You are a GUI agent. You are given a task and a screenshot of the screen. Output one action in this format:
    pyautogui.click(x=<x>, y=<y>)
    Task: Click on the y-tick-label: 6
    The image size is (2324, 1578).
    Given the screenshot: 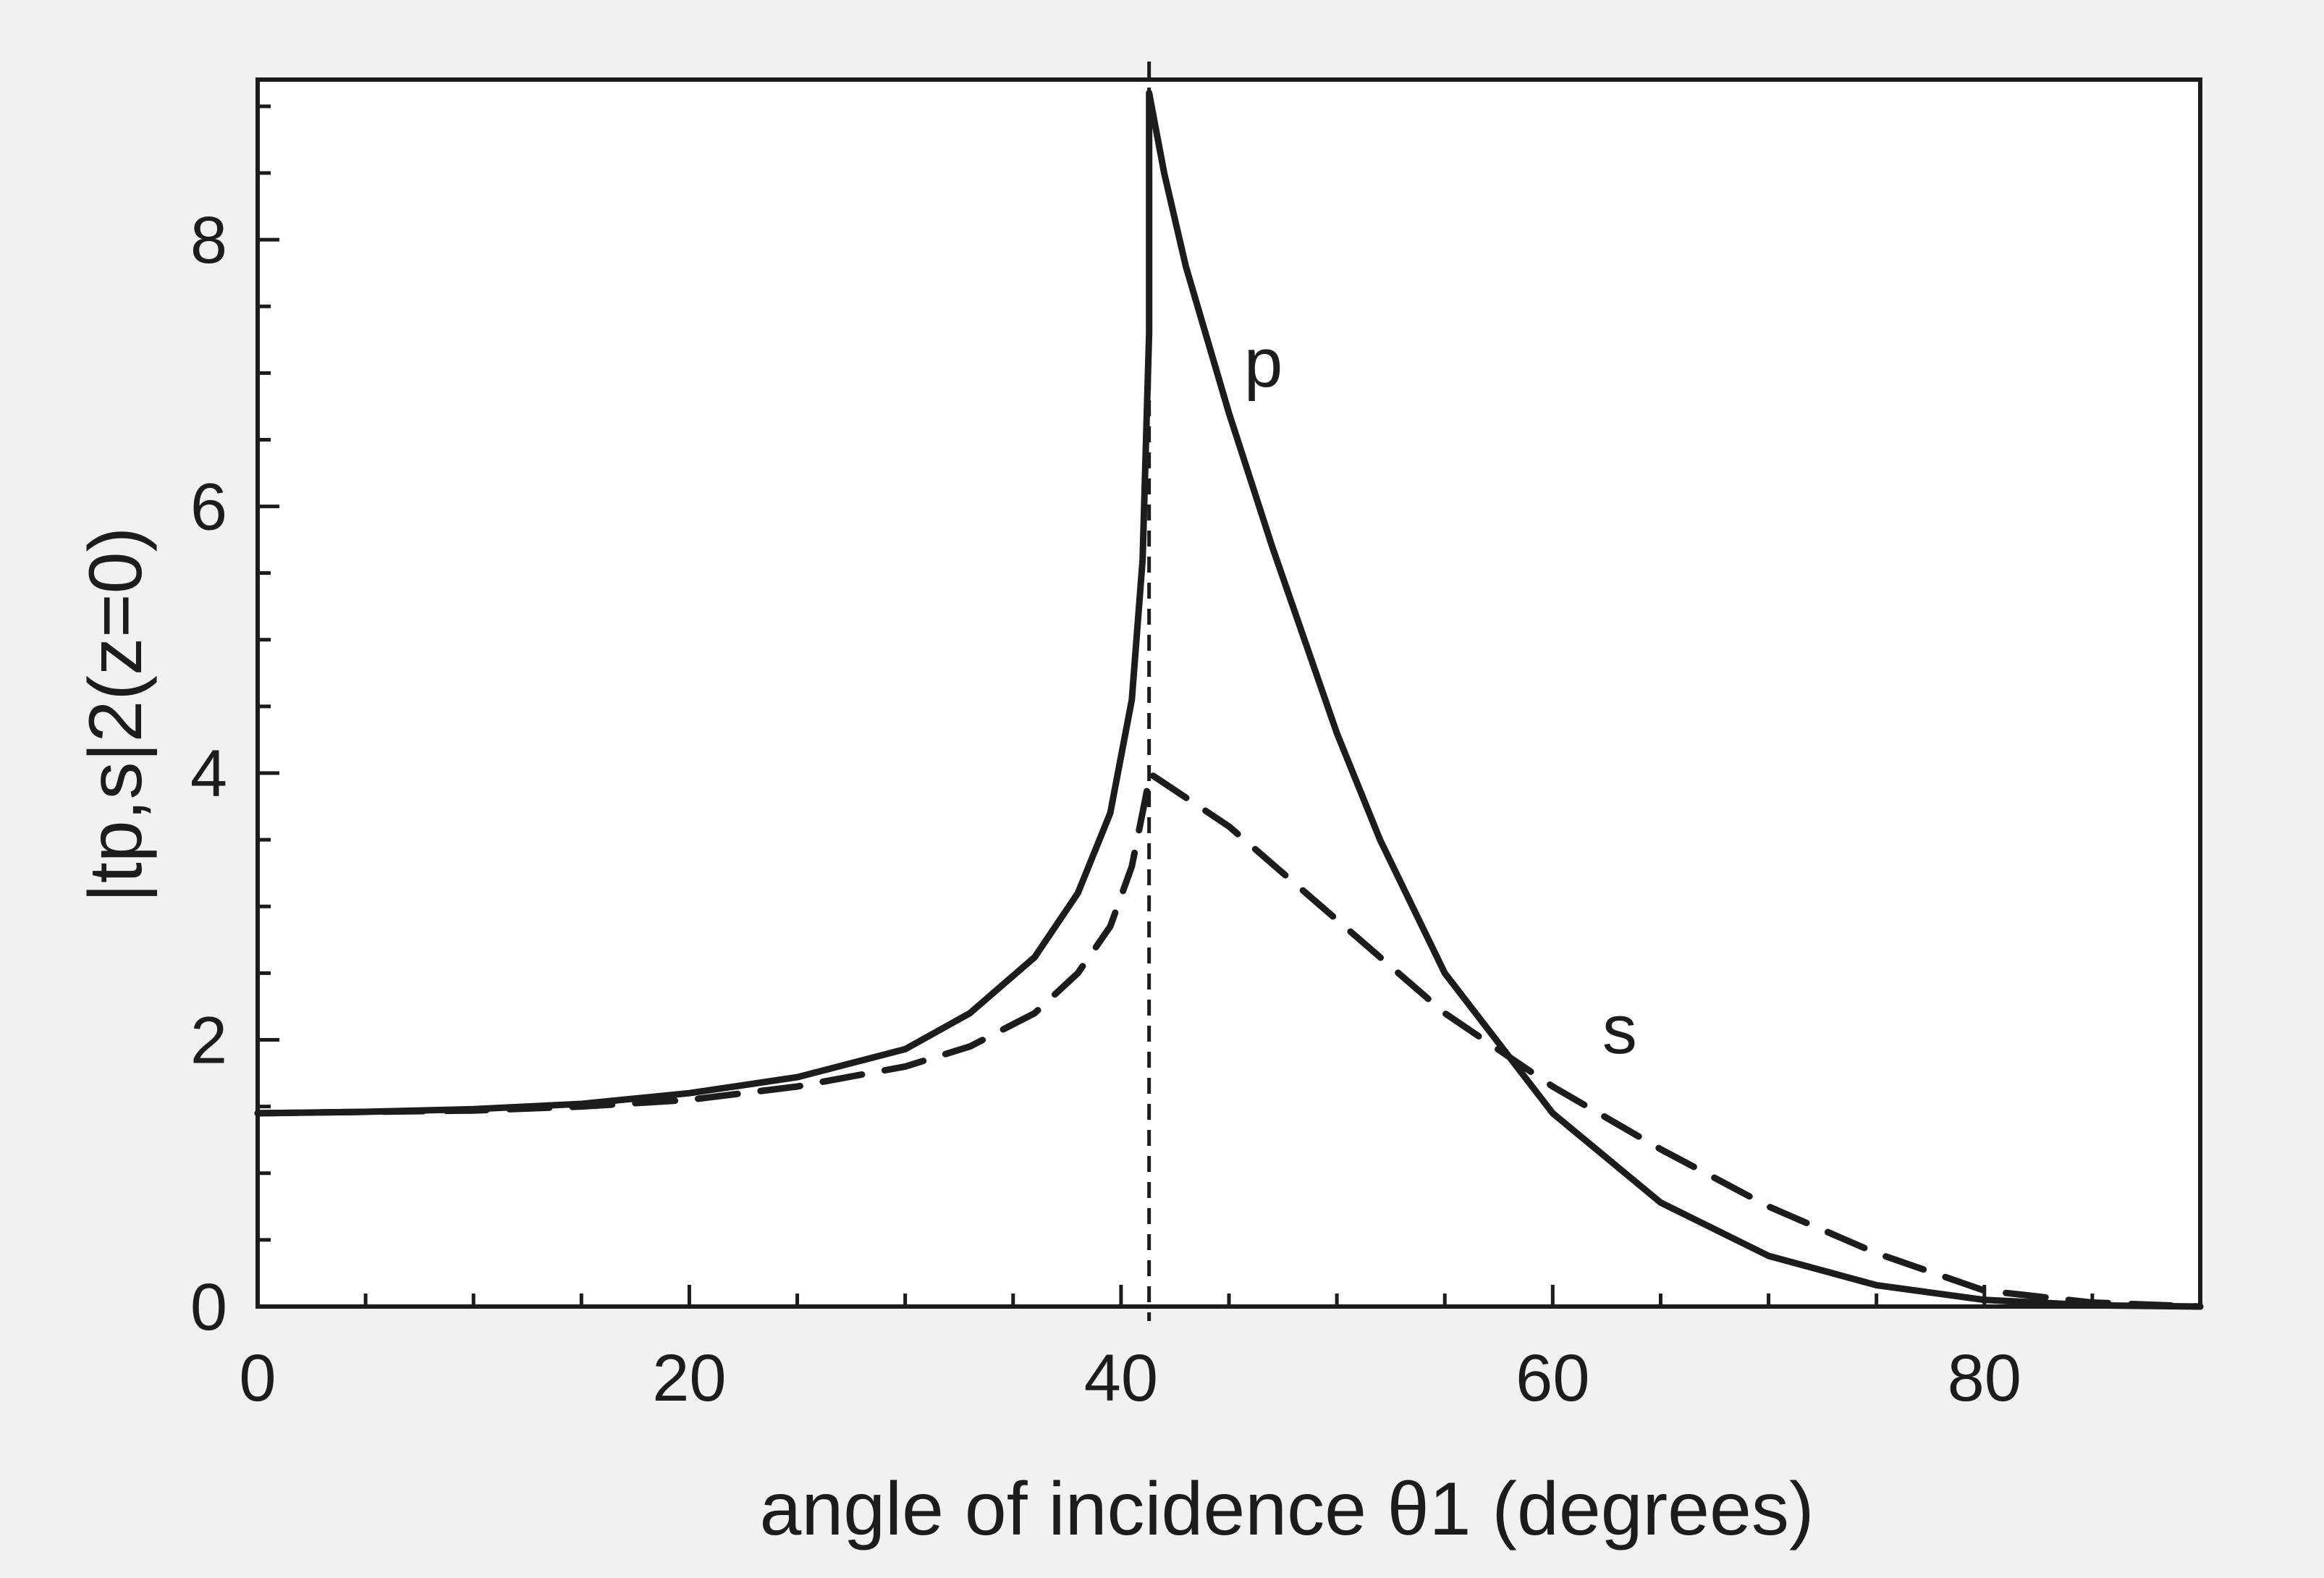 What is the action you would take?
    pyautogui.click(x=208, y=507)
    